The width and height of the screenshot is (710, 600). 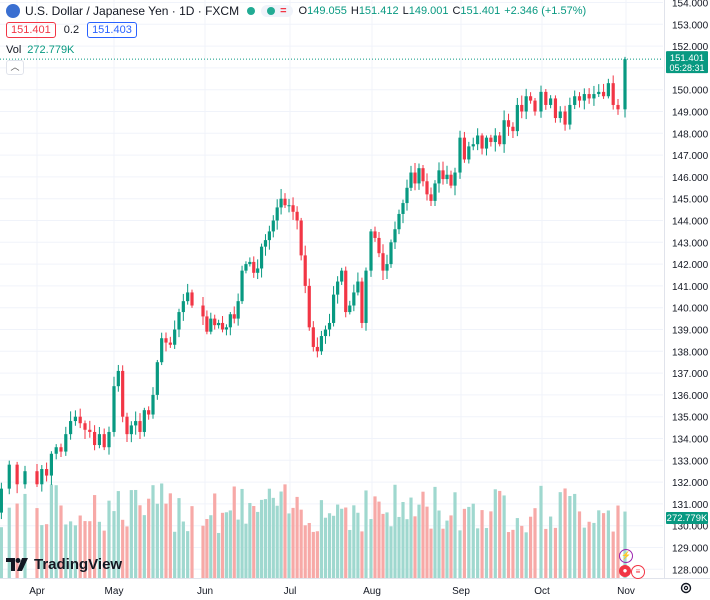 I want to click on economic-event-flag-icon: ≡, so click(x=638, y=572).